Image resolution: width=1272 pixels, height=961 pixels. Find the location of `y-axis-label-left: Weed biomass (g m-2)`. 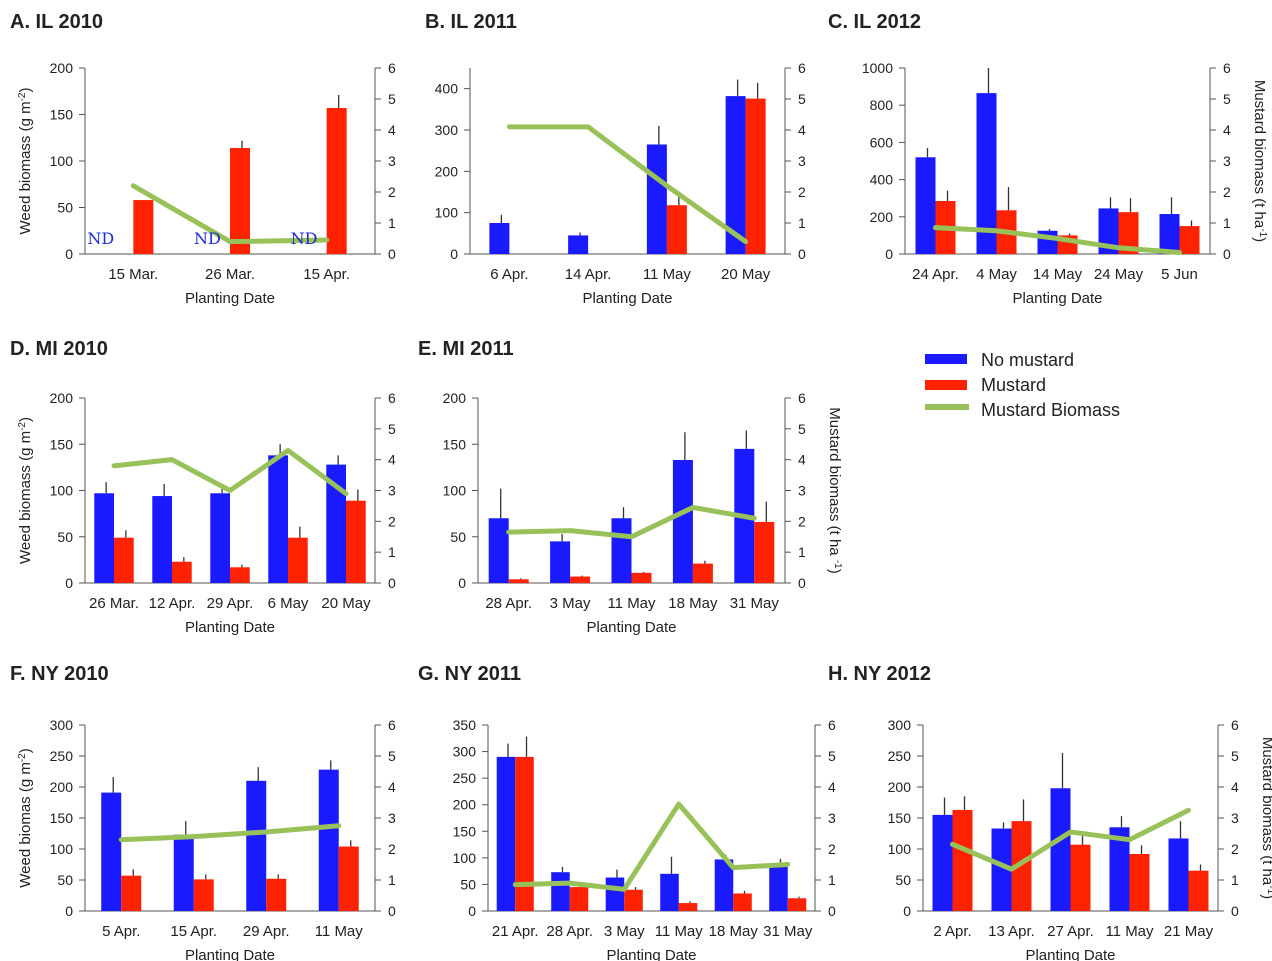

y-axis-label-left: Weed biomass (g m-2) is located at coordinates (26, 160).